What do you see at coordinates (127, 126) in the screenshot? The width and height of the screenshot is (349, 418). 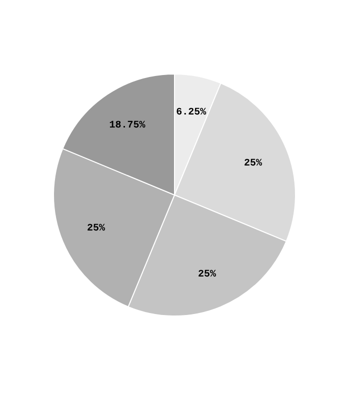 I see `data-label: 18.75%` at bounding box center [127, 126].